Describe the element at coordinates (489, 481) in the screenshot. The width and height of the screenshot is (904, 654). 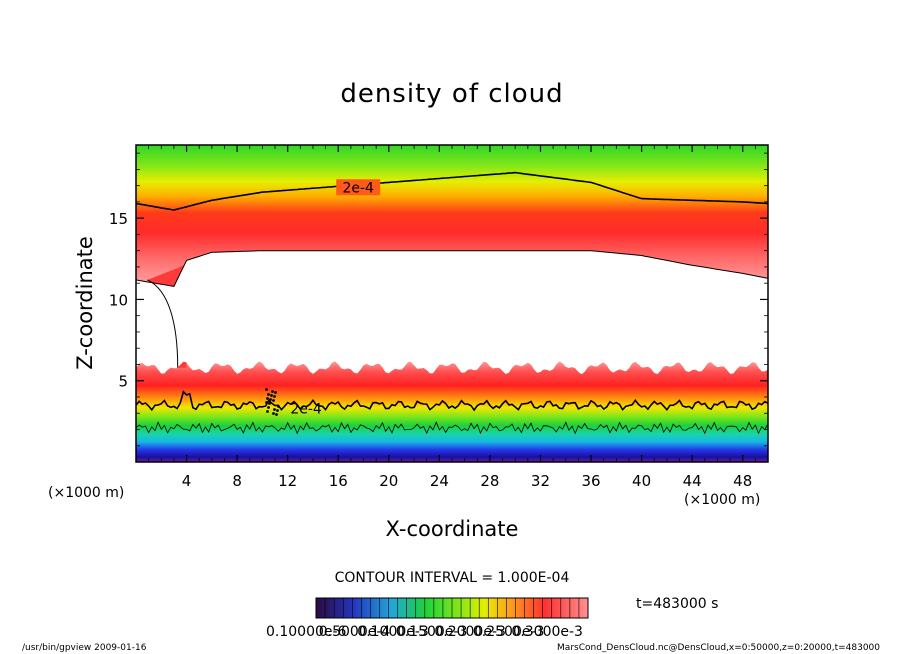
I see `x-tick-label: 28` at that location.